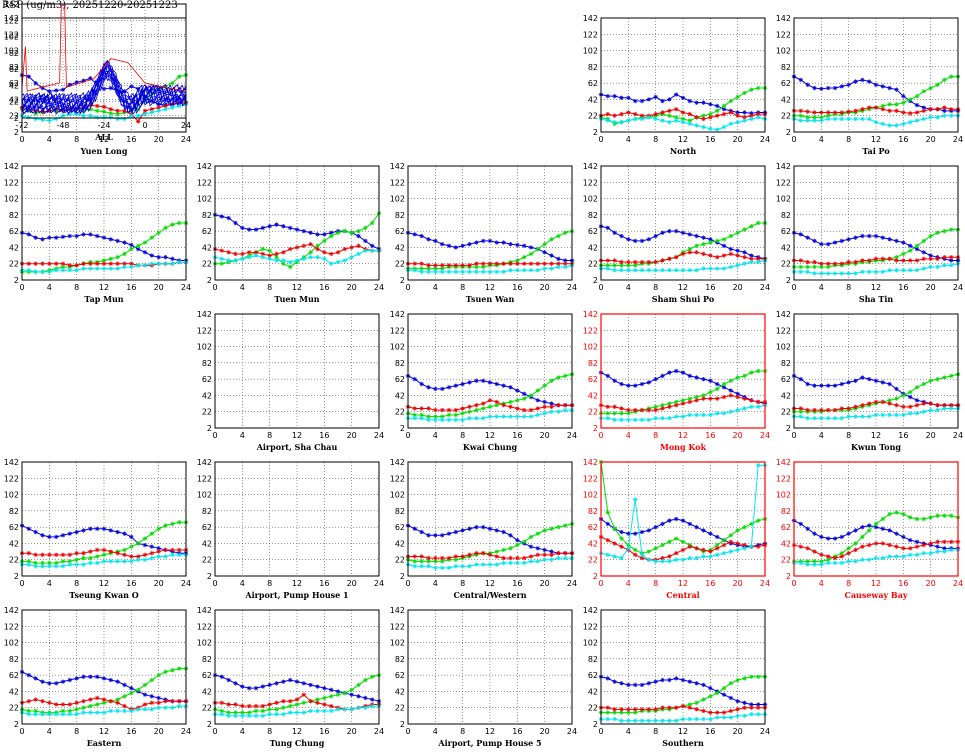  What do you see at coordinates (324, 287) in the screenshot?
I see `x-tick-label: 16` at bounding box center [324, 287].